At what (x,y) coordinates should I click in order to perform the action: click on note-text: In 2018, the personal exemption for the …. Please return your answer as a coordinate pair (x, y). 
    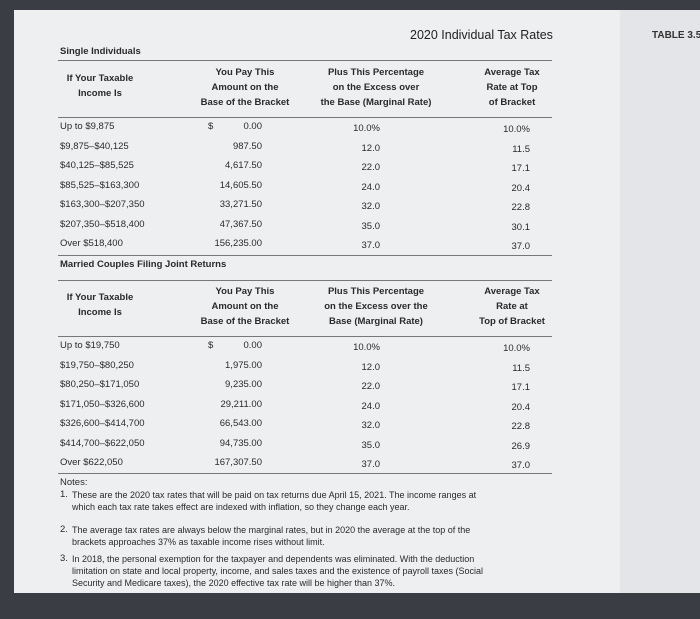
    Looking at the image, I should click on (273, 559).